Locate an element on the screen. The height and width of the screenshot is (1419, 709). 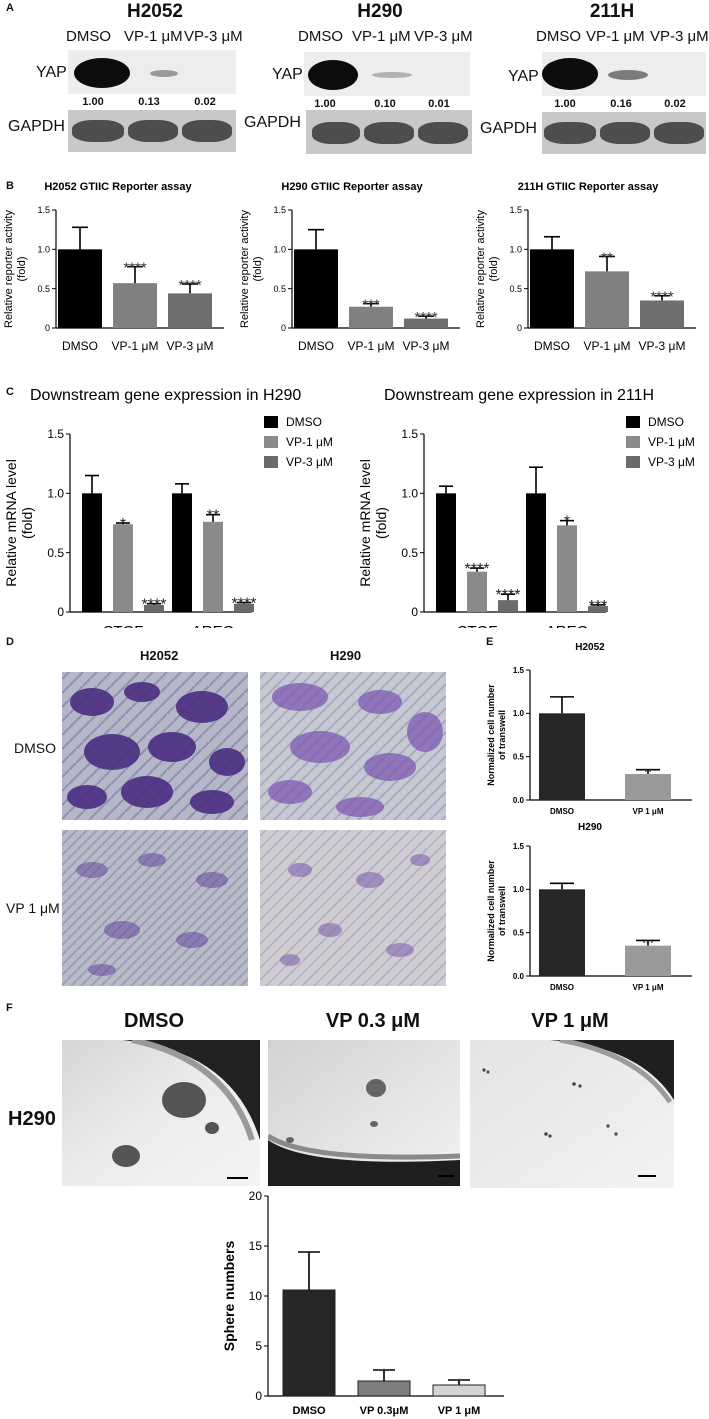
lane-label: DMSO is located at coordinates (320, 36).